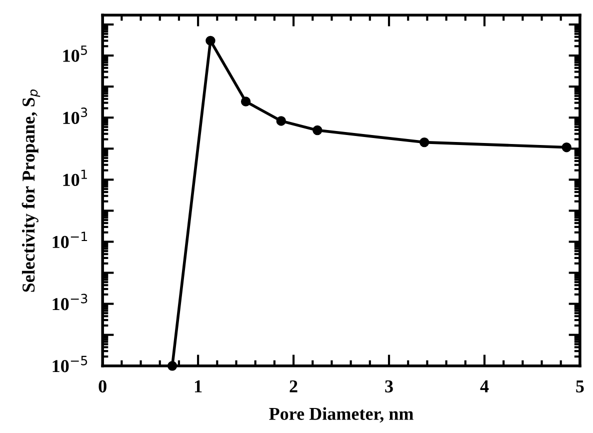 This screenshot has width=593, height=433. I want to click on x-axis-title: Pore Diameter, nm, so click(341, 415).